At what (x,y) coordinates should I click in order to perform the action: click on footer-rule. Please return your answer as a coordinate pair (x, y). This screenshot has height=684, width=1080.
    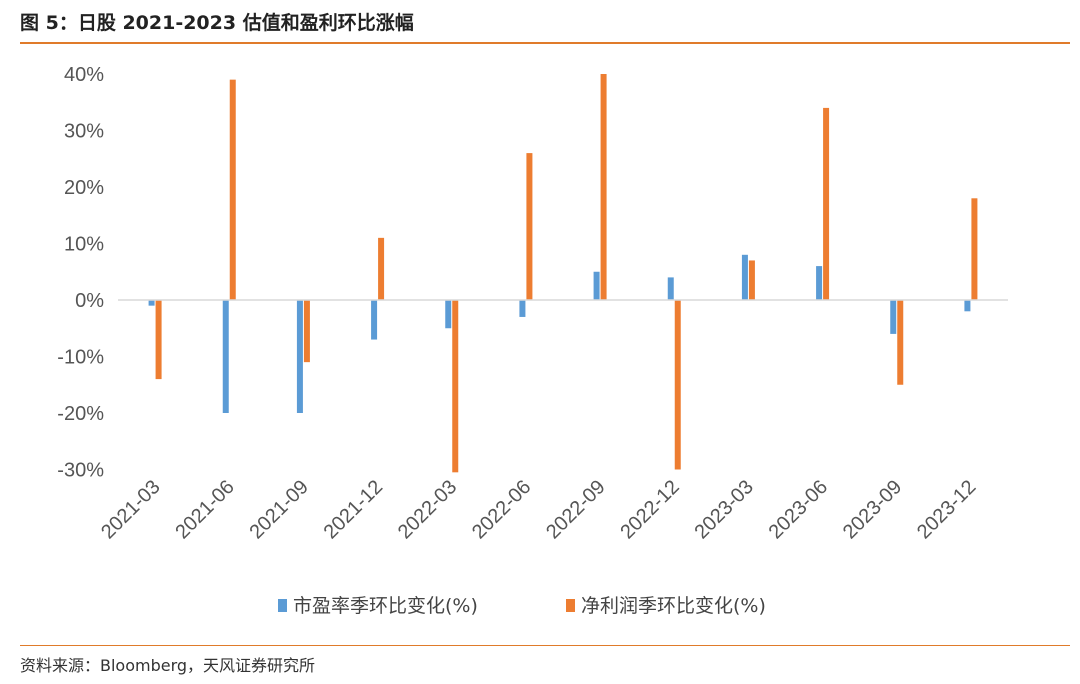
    Looking at the image, I should click on (545, 645).